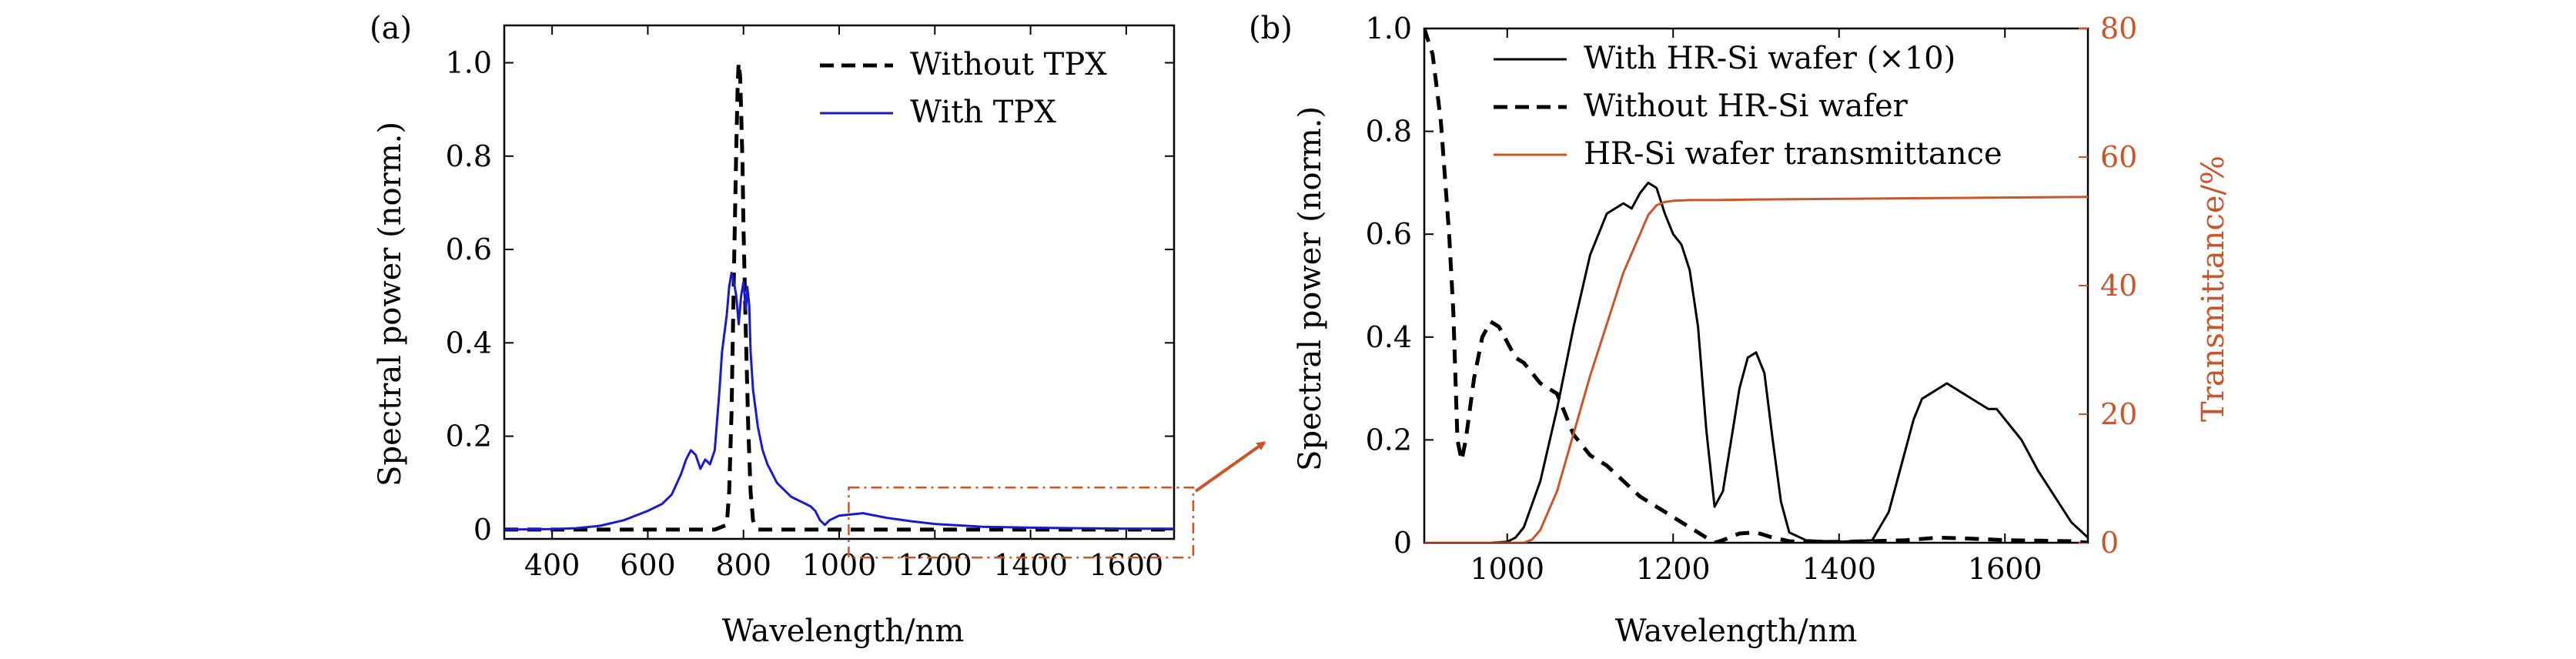  What do you see at coordinates (1230, 467) in the screenshot?
I see `zoom-arrow` at bounding box center [1230, 467].